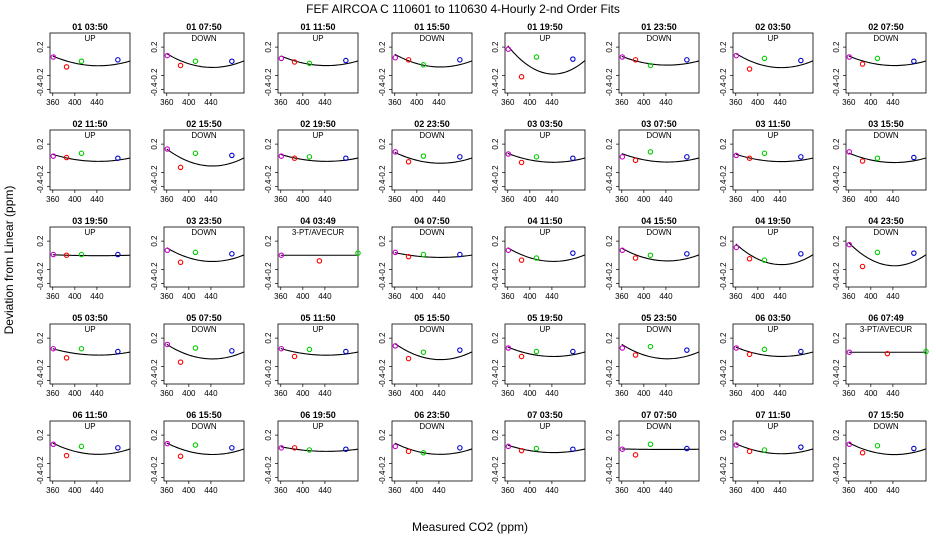  I want to click on panel: 06 07:49 3-PT/AVECUR 360 400 440 0.2 -0.2-0.4, so click(880, 355).